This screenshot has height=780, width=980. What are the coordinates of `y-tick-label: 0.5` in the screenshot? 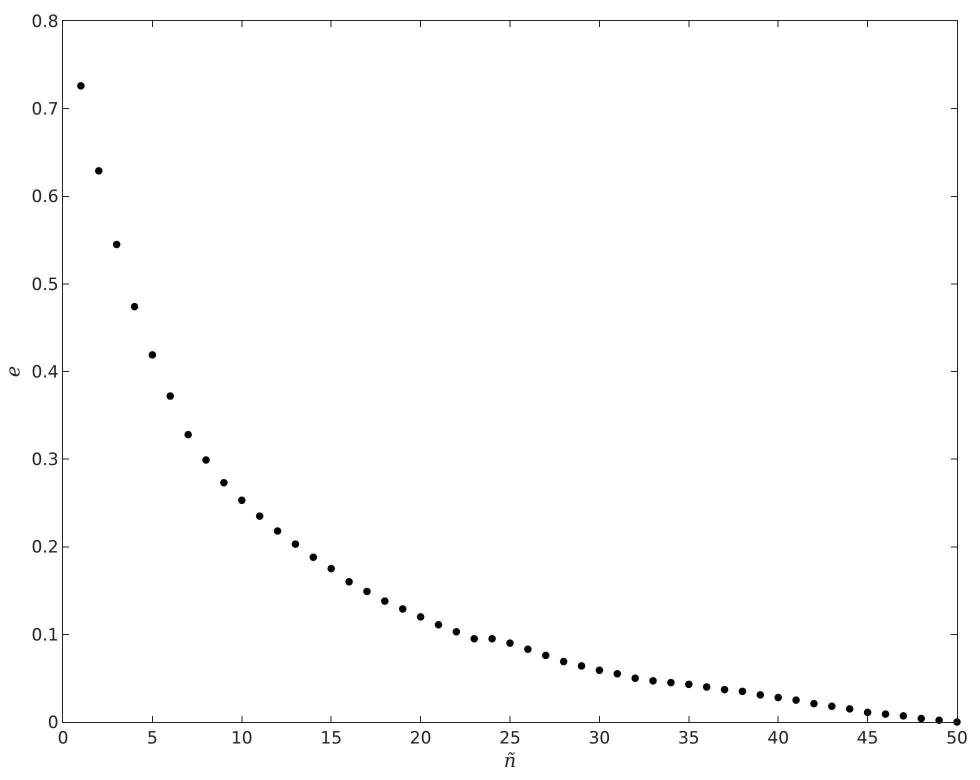 It's located at (45, 284).